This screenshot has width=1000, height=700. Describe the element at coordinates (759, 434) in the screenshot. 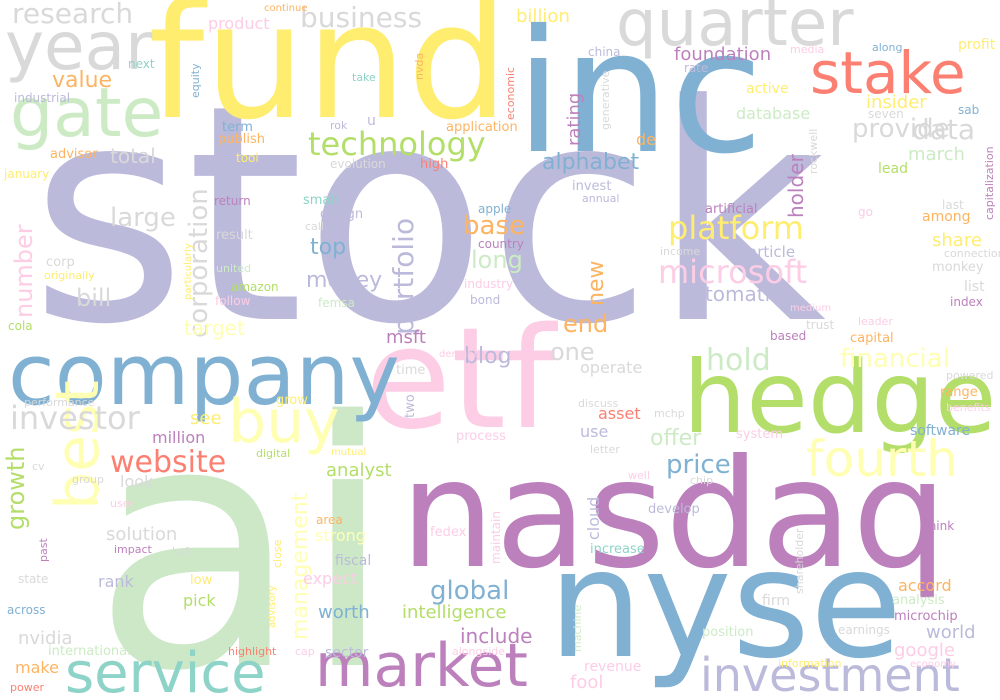

I see `word-system: system` at that location.